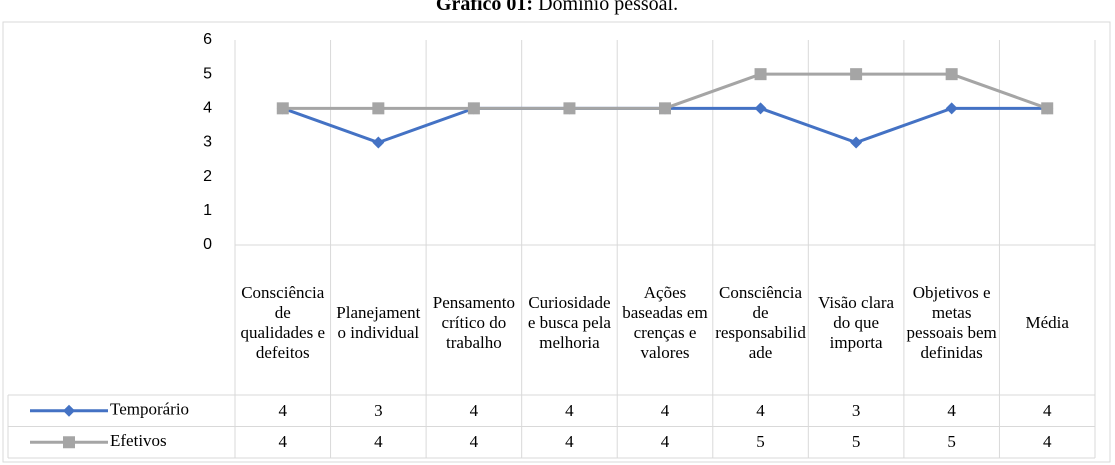  I want to click on y-tick-label: 4, so click(207, 108).